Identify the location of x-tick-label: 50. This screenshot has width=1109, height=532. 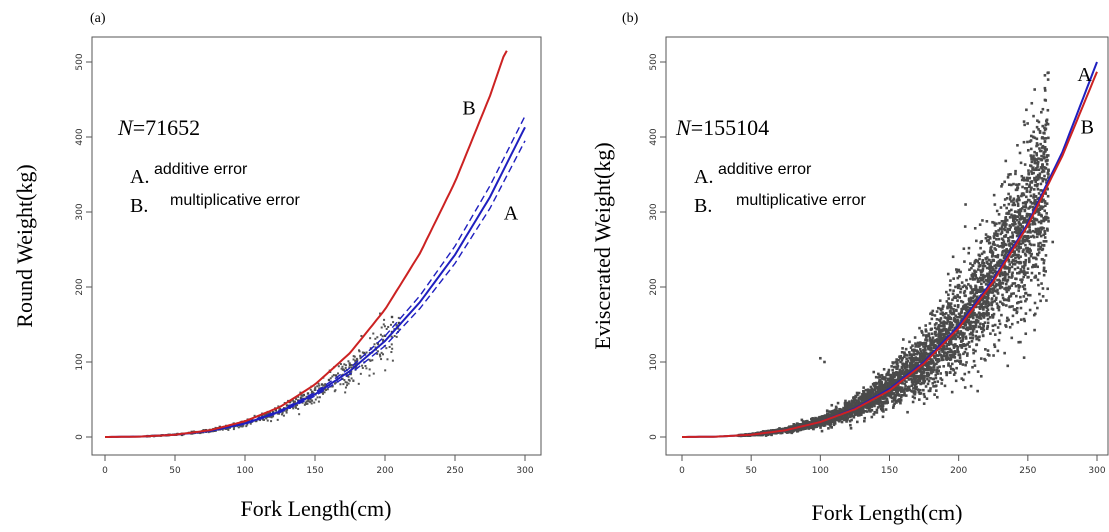
(175, 471).